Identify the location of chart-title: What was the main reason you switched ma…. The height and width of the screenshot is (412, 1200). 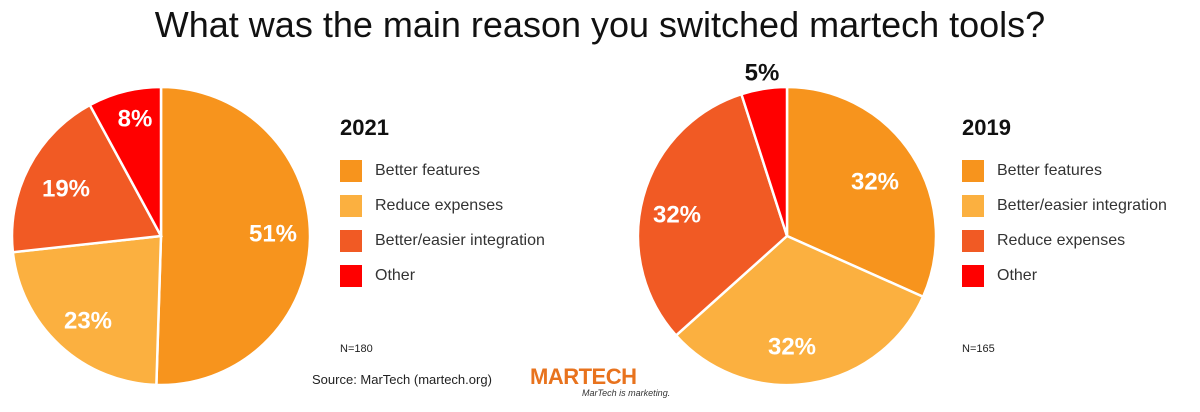
(600, 24).